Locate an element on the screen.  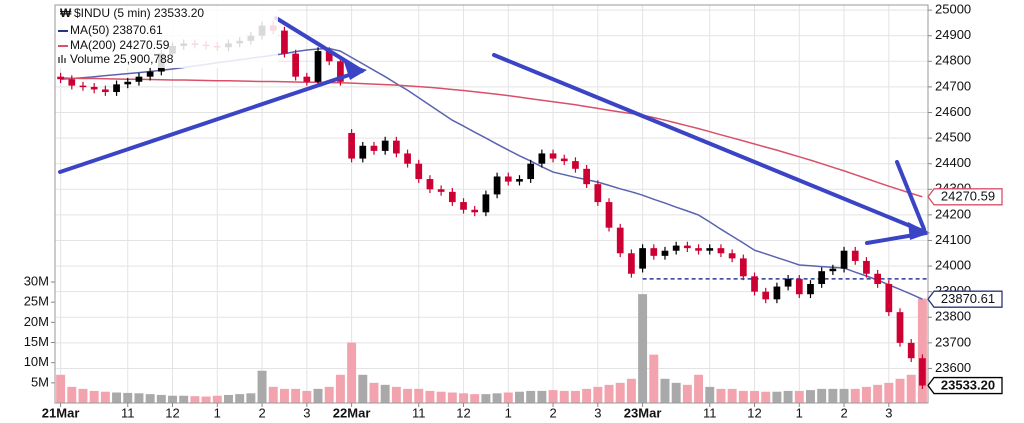
y-tick-label: 23800 is located at coordinates (953, 316).